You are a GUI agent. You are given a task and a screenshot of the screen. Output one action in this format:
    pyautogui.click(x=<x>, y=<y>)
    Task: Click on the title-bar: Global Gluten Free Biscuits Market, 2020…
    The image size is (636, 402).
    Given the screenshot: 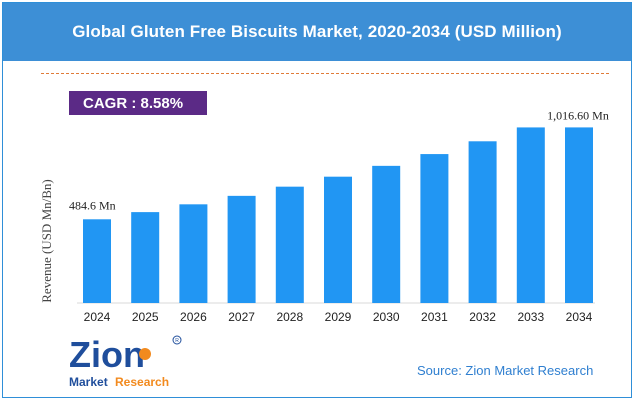 What is the action you would take?
    pyautogui.click(x=317, y=32)
    